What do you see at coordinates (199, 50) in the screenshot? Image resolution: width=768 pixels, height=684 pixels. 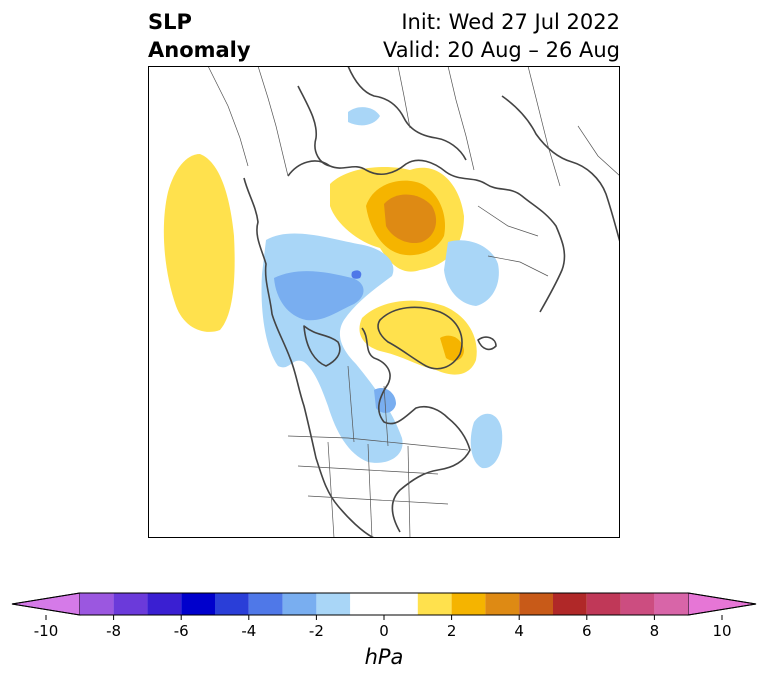 I see `title-line-2: Anomaly` at bounding box center [199, 50].